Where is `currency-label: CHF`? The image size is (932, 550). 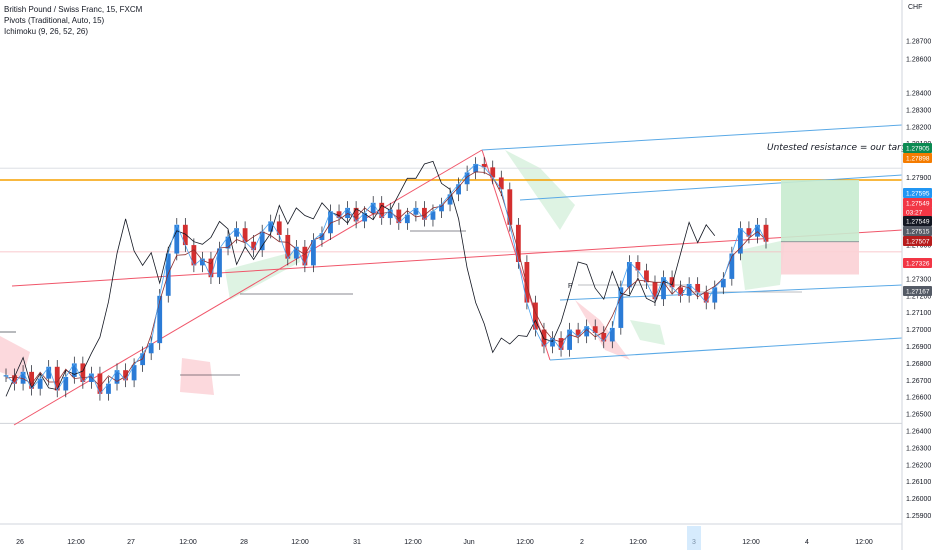 currency-label: CHF is located at coordinates (915, 7).